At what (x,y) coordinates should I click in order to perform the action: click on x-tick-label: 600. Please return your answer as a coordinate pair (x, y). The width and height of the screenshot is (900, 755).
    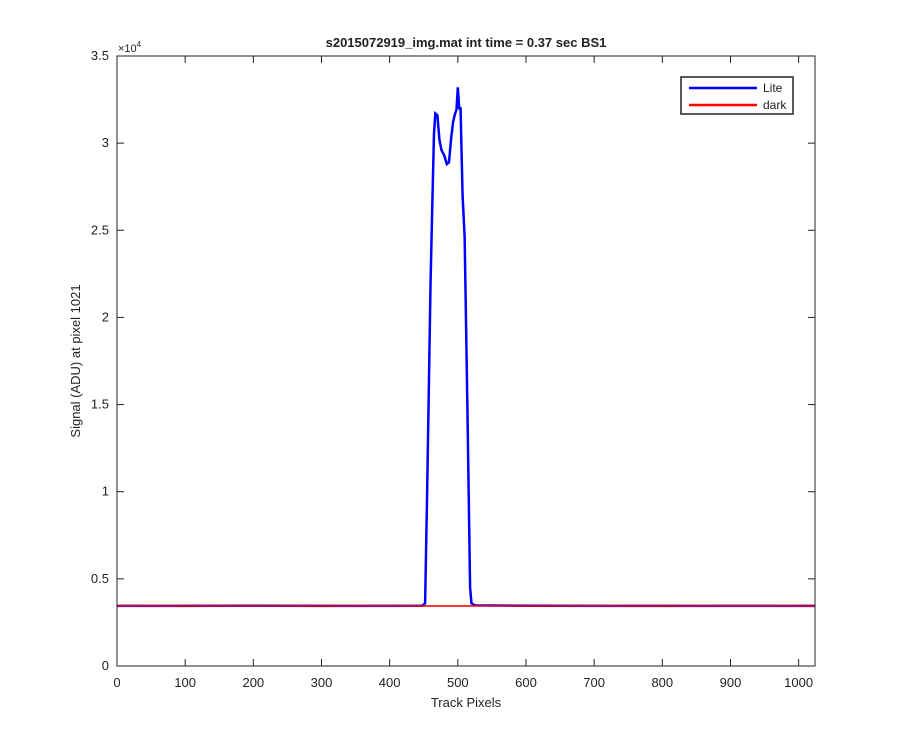
    Looking at the image, I should click on (526, 682).